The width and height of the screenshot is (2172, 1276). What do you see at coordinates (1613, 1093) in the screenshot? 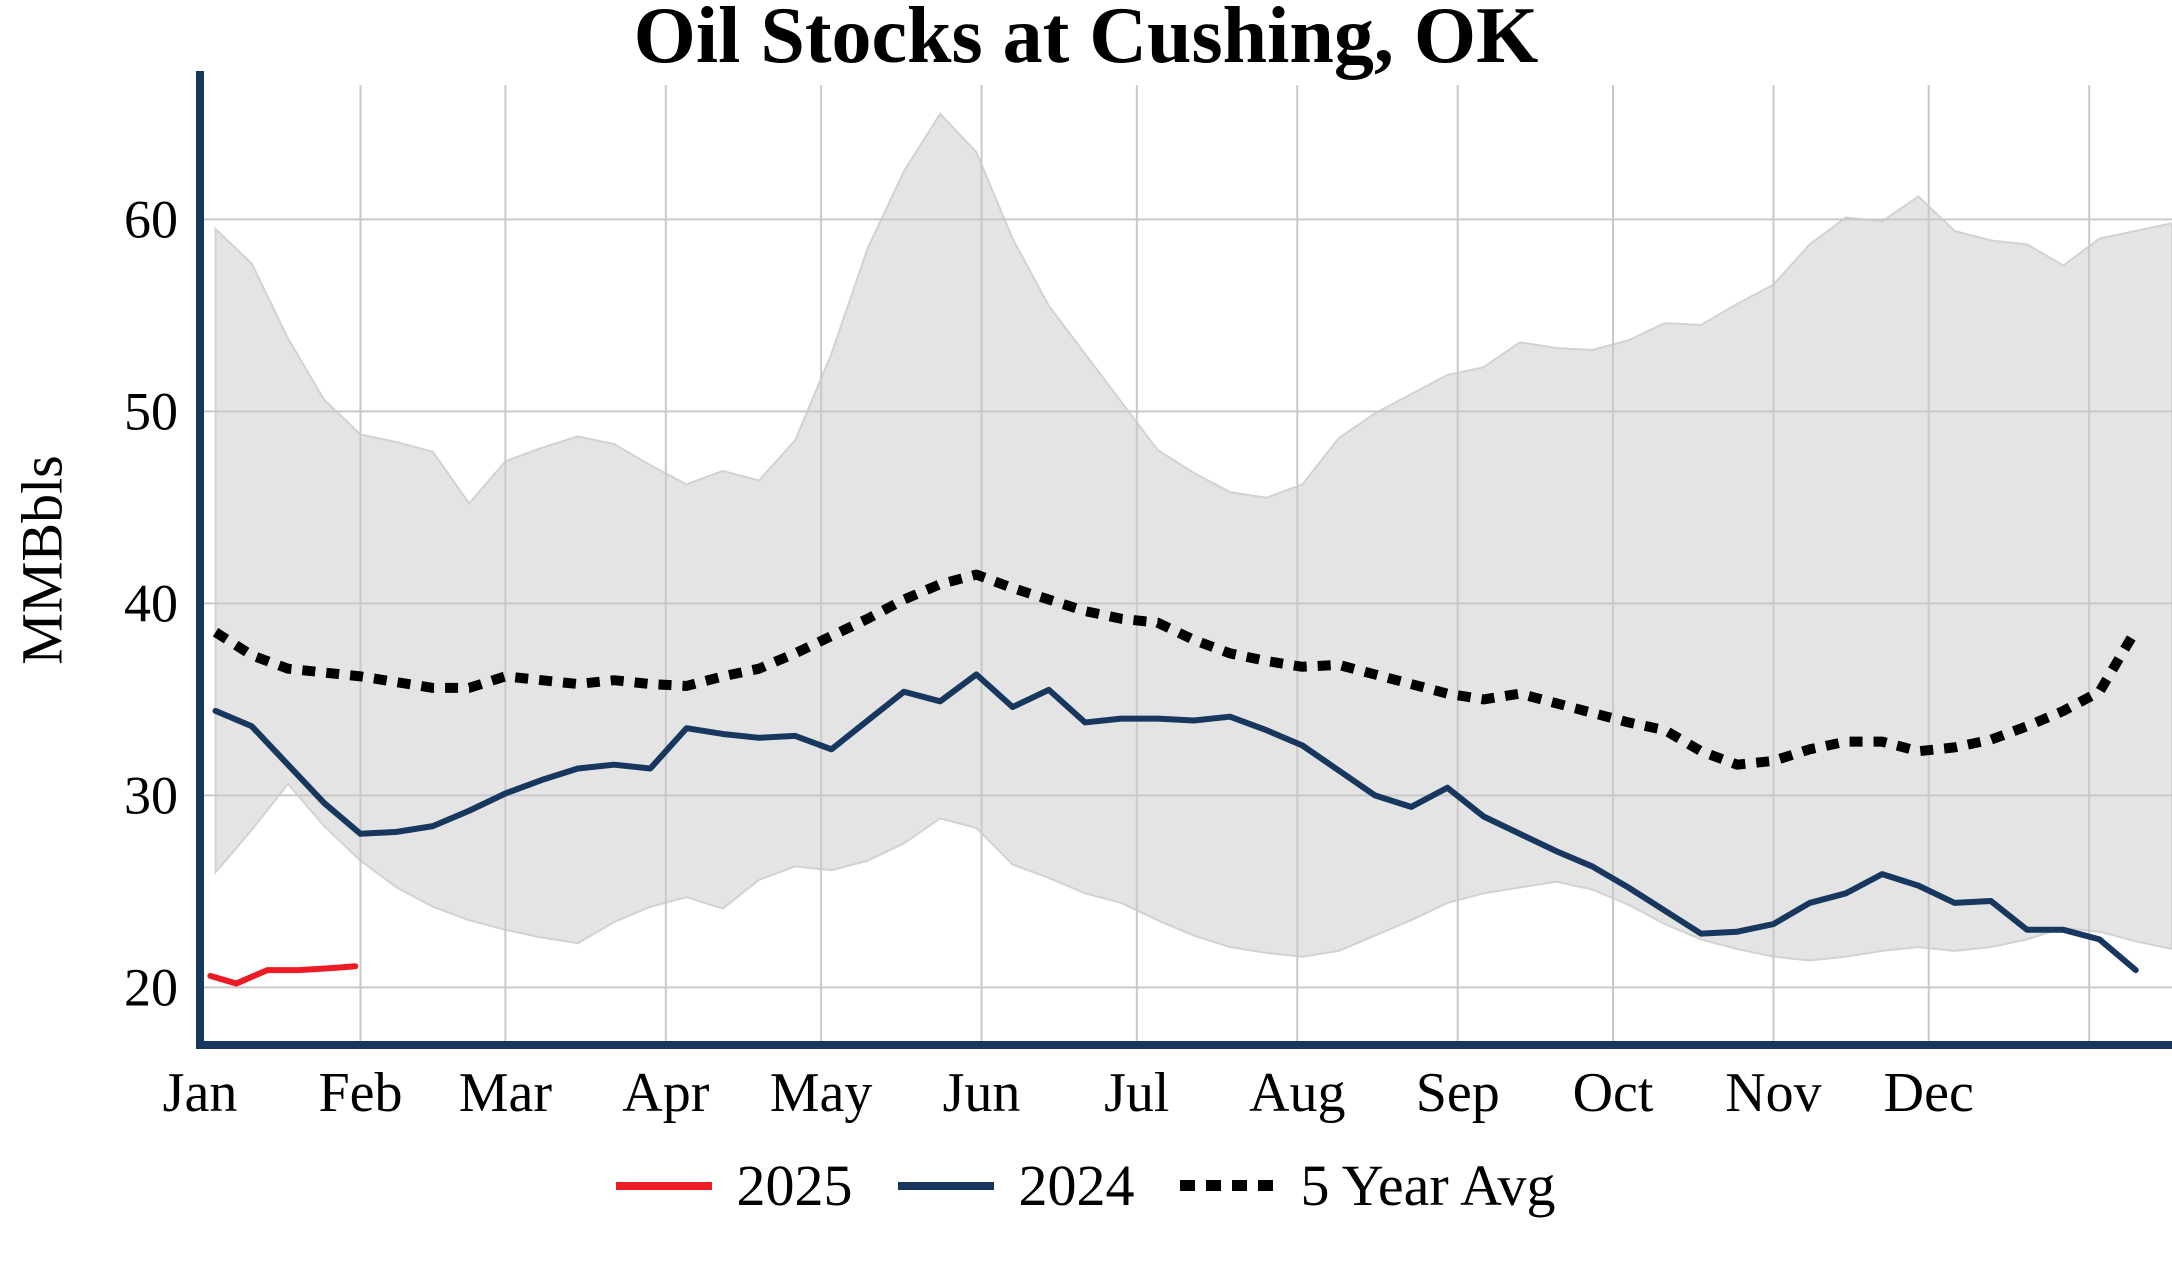
I see `x-tick-label: Oct` at bounding box center [1613, 1093].